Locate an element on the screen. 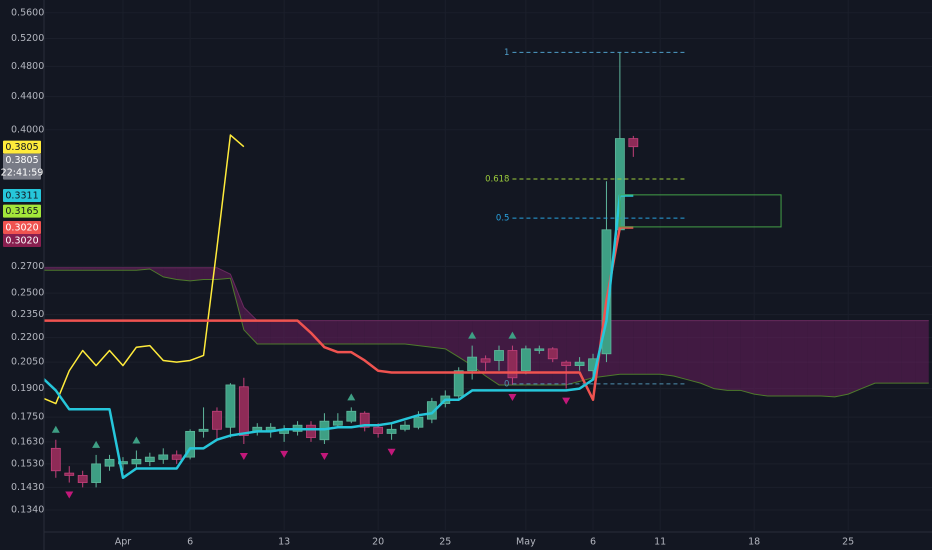 This screenshot has height=550, width=932. x-tick-label: 20 is located at coordinates (378, 542).